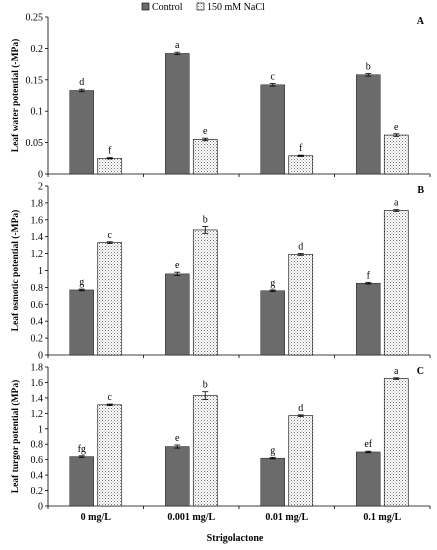 This screenshot has width=437, height=550. What do you see at coordinates (421, 21) in the screenshot?
I see `panel-letter: A` at bounding box center [421, 21].